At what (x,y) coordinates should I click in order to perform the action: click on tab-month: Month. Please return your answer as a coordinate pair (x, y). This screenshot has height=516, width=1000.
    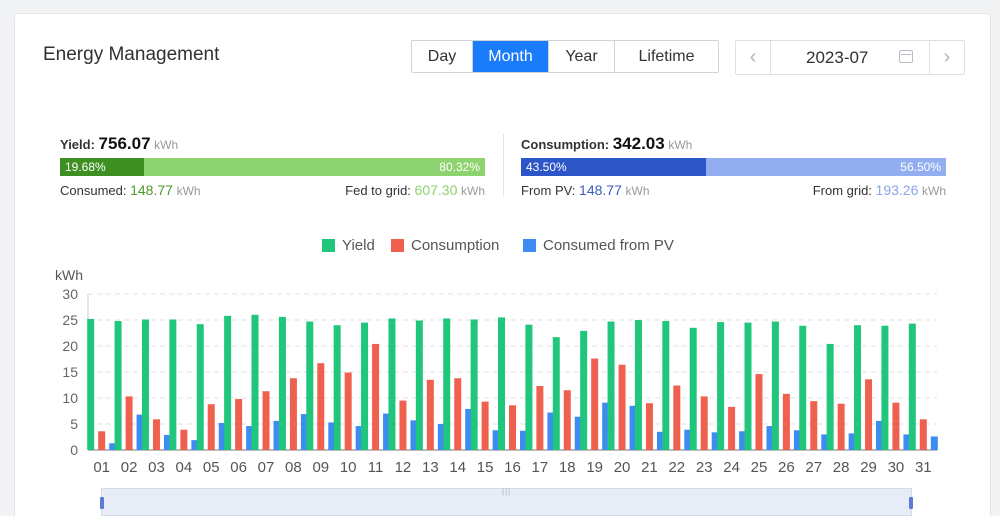
    Looking at the image, I should click on (511, 56).